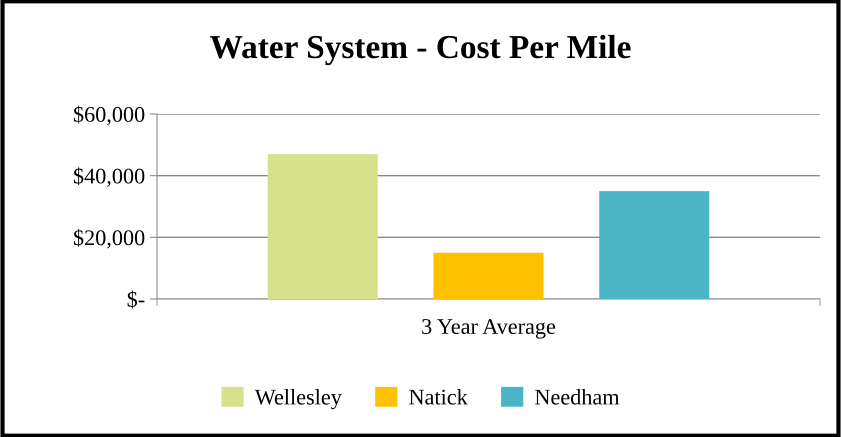 This screenshot has height=437, width=841. Describe the element at coordinates (109, 238) in the screenshot. I see `y-tick-label: $20,000` at that location.